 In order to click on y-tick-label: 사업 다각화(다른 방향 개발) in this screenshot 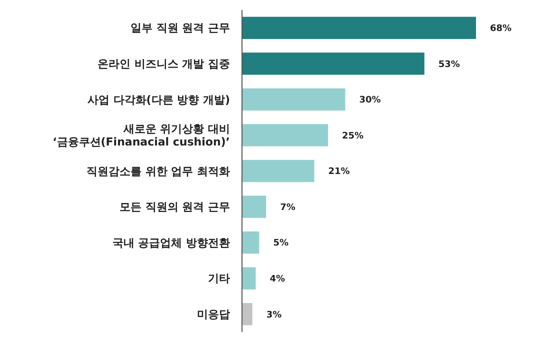, I will do `click(158, 99)`.